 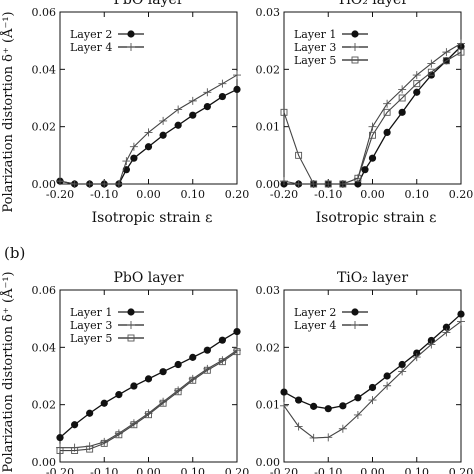 What do you see at coordinates (44, 405) in the screenshot?
I see `y-tick-label: 0.02` at bounding box center [44, 405].